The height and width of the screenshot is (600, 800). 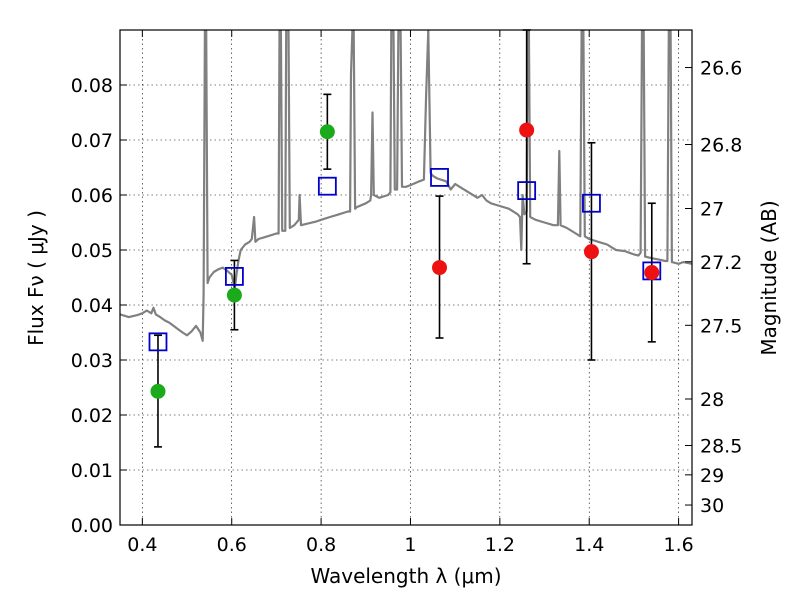 What do you see at coordinates (92, 306) in the screenshot?
I see `y-tick-label: 0.04` at bounding box center [92, 306].